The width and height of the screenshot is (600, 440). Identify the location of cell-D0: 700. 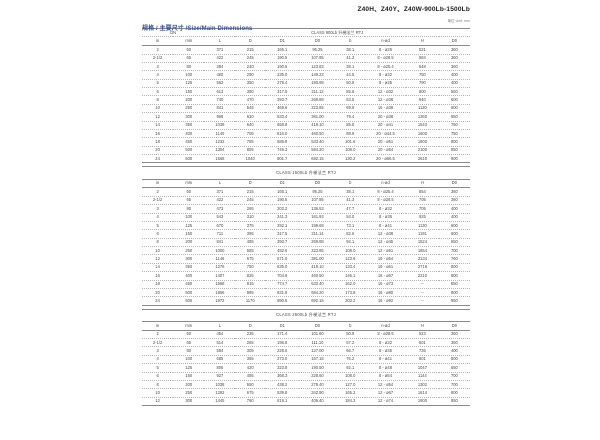
(454, 376).